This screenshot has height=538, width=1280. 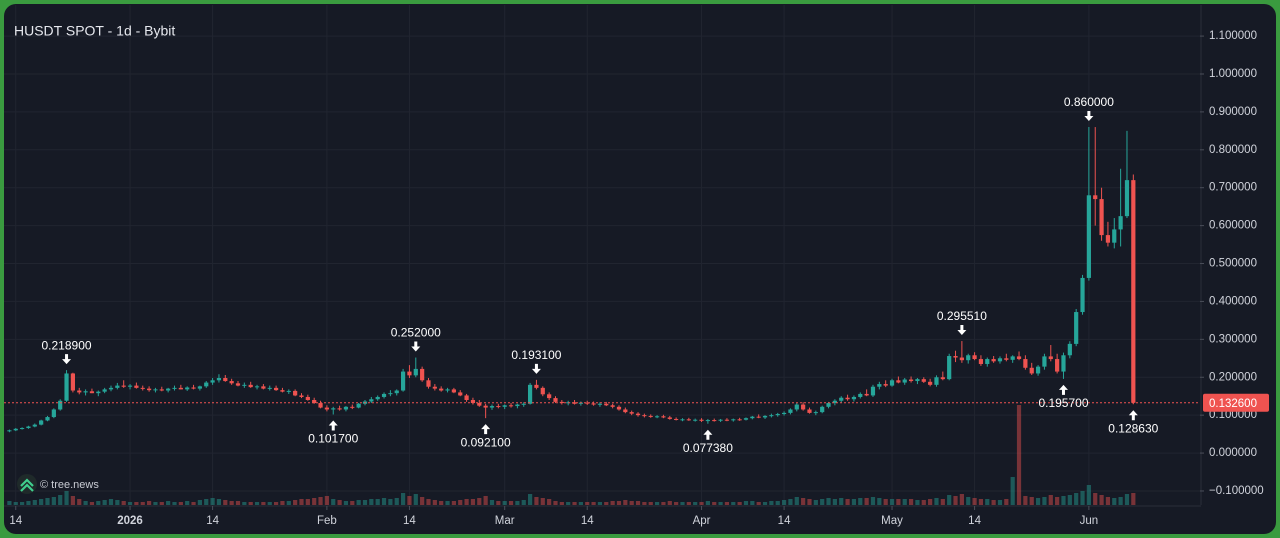 I want to click on extreme-marker: 0.077380, so click(x=708, y=442).